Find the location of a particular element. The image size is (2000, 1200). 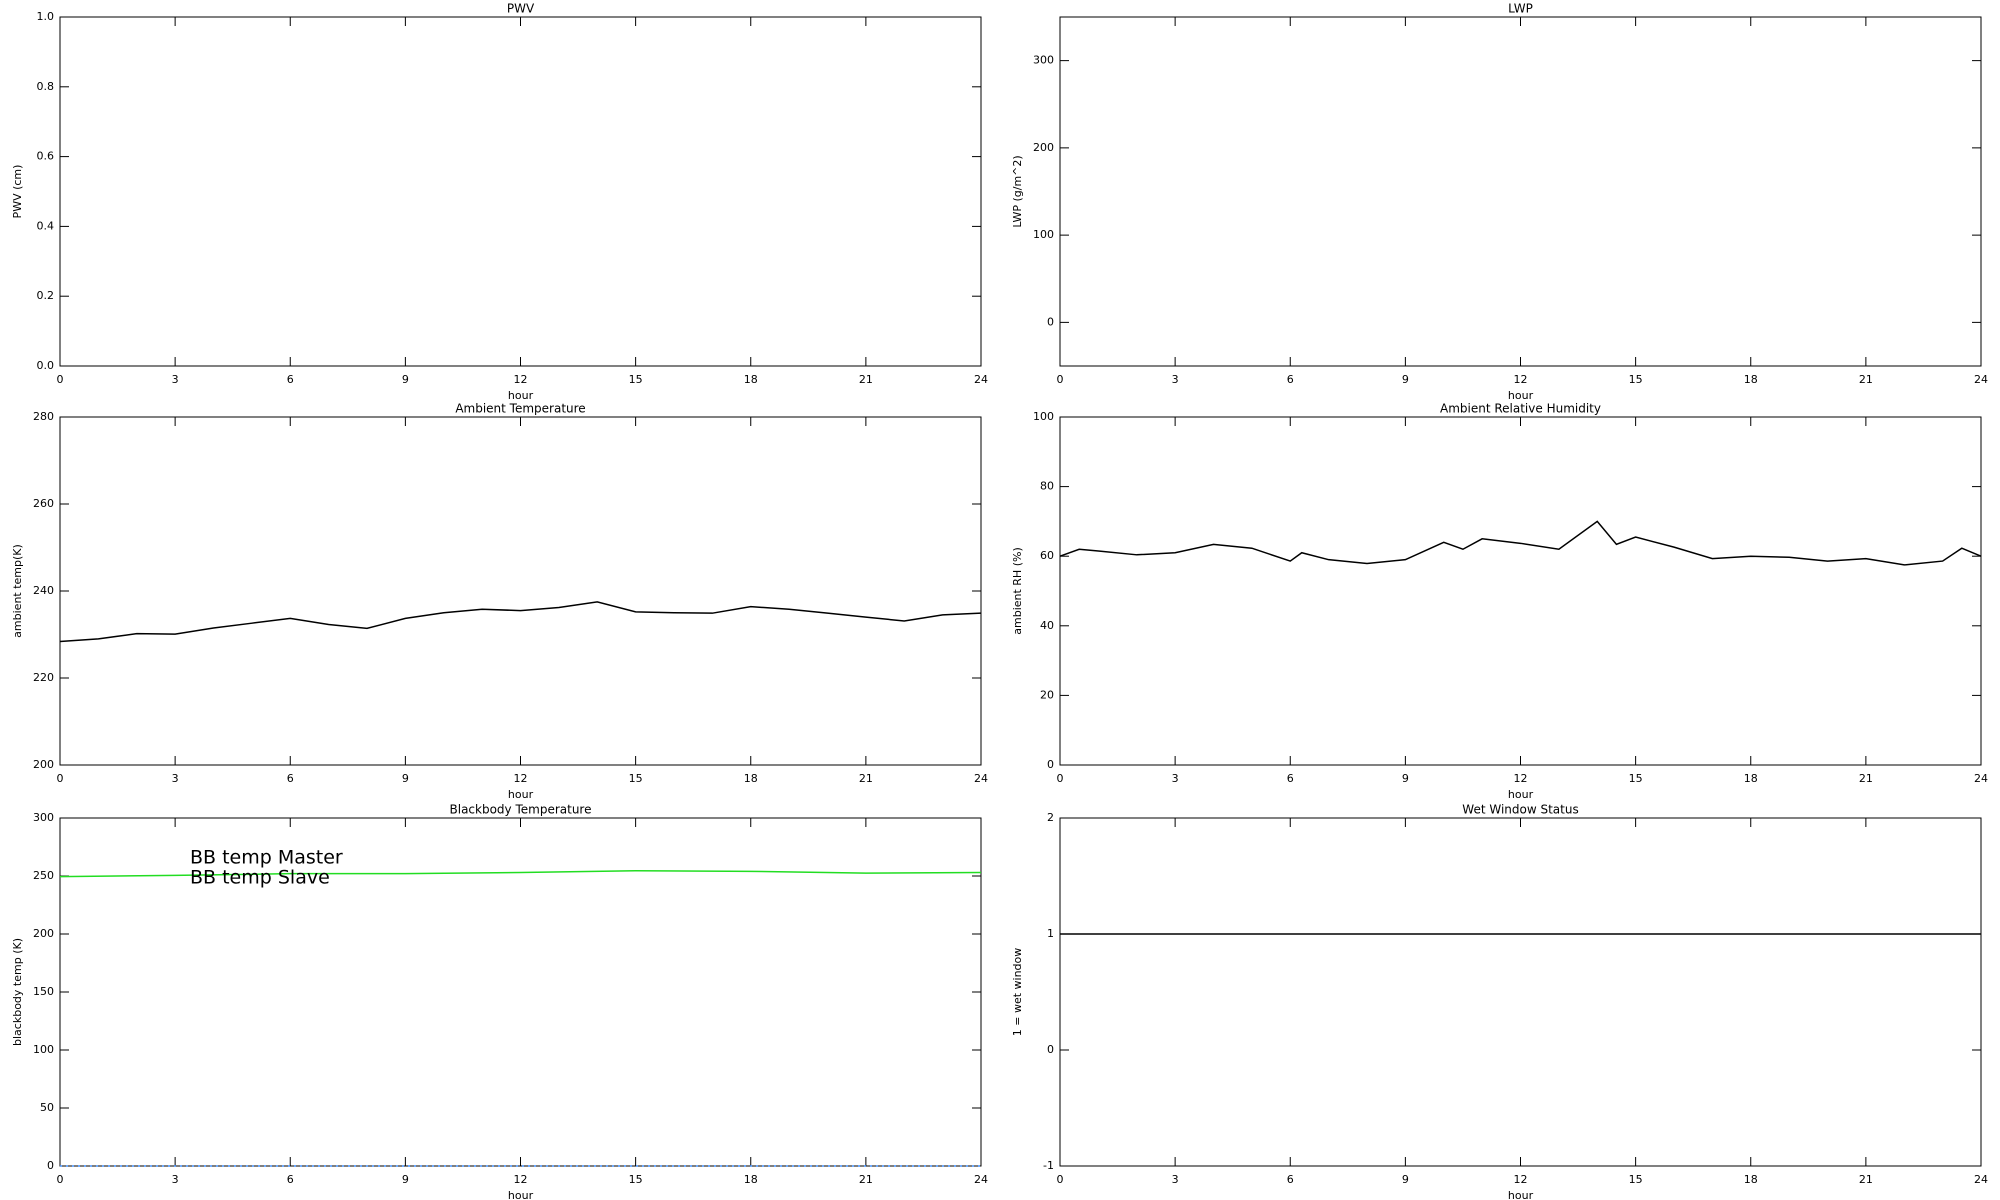

y-tick-label: 50 is located at coordinates (47, 1107).